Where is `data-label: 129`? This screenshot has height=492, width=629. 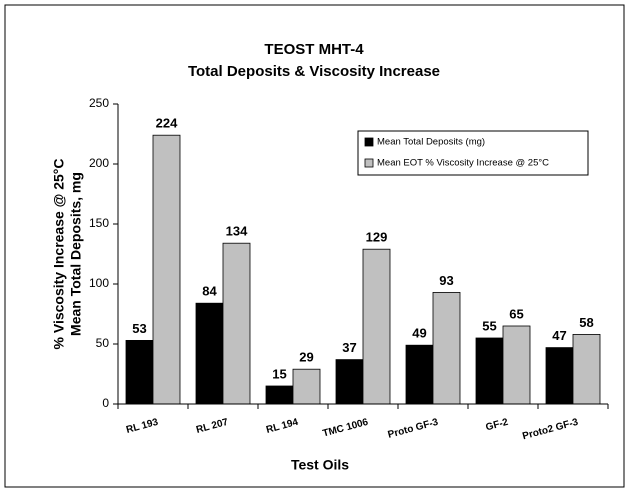
data-label: 129 is located at coordinates (377, 237).